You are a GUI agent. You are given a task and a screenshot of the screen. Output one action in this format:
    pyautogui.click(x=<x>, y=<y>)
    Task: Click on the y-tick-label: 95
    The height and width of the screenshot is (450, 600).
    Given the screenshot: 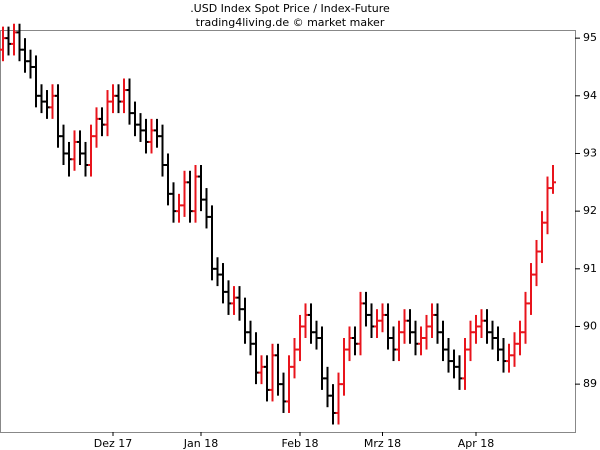 What is the action you would take?
    pyautogui.click(x=590, y=37)
    